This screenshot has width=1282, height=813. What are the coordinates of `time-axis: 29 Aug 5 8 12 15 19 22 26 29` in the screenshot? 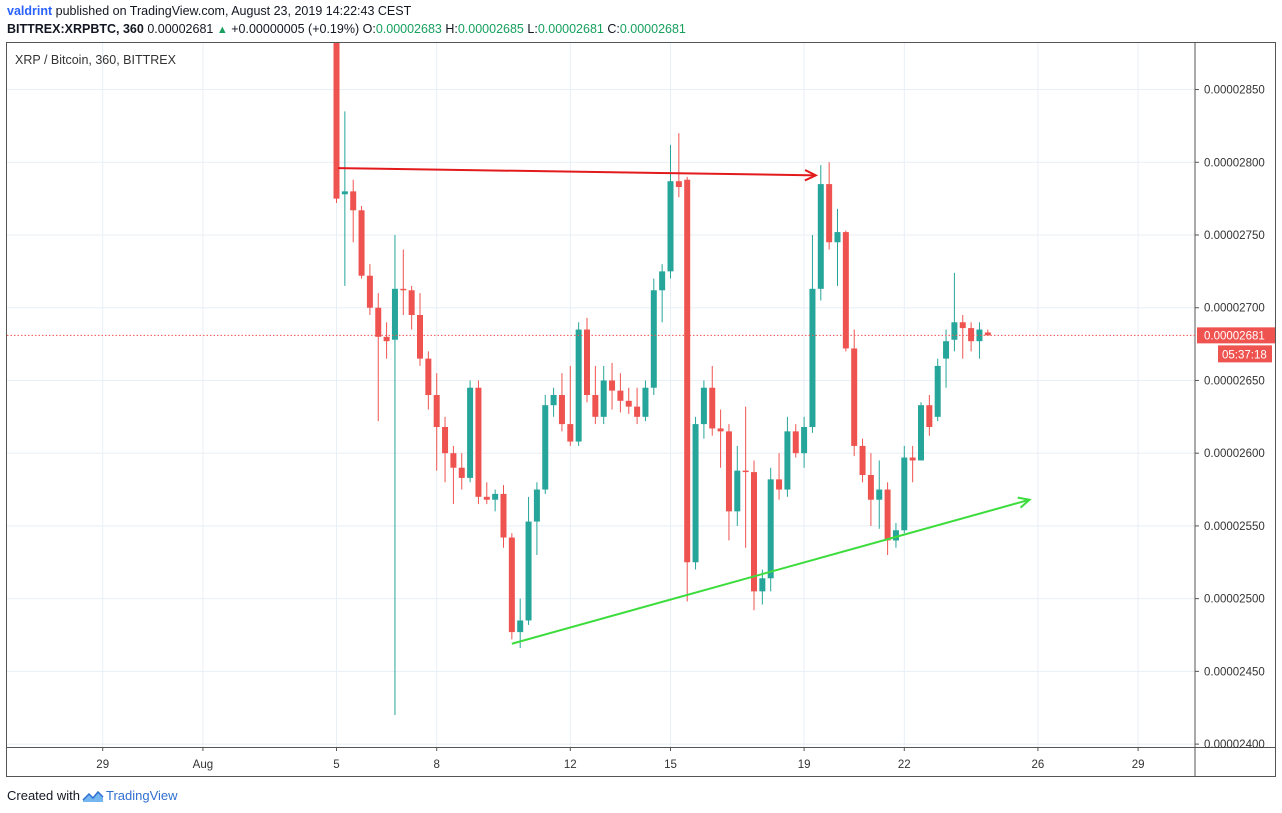 It's located at (620, 759).